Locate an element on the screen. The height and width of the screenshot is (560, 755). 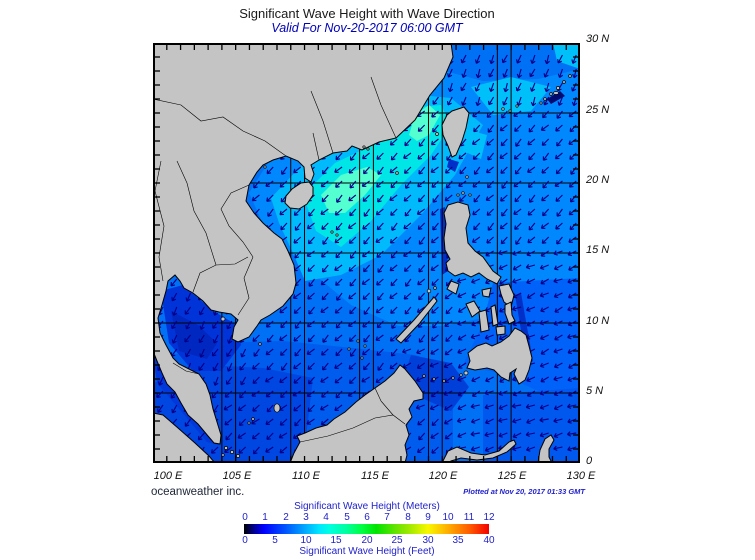
meter-tick: 0 is located at coordinates (245, 517).